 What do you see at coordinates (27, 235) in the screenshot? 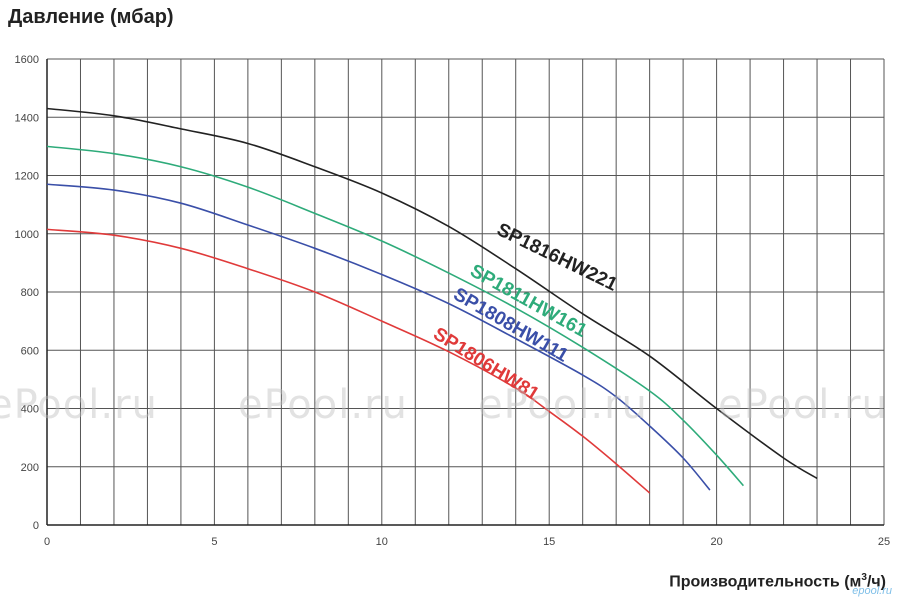
I see `y-tick-label: 1000` at bounding box center [27, 235].